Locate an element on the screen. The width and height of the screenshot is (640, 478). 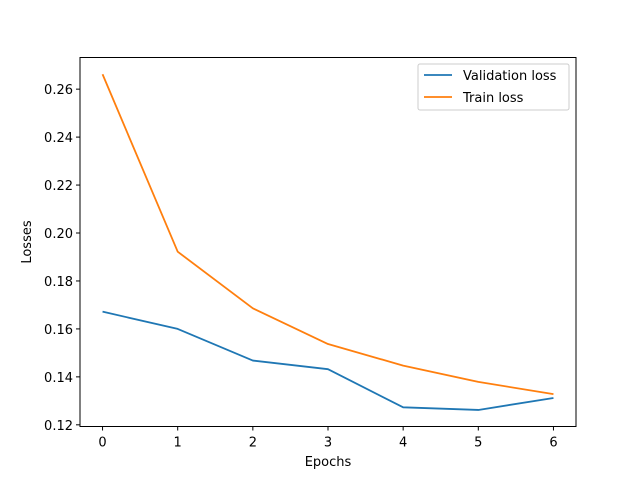
x-tick-label: 4 is located at coordinates (403, 443).